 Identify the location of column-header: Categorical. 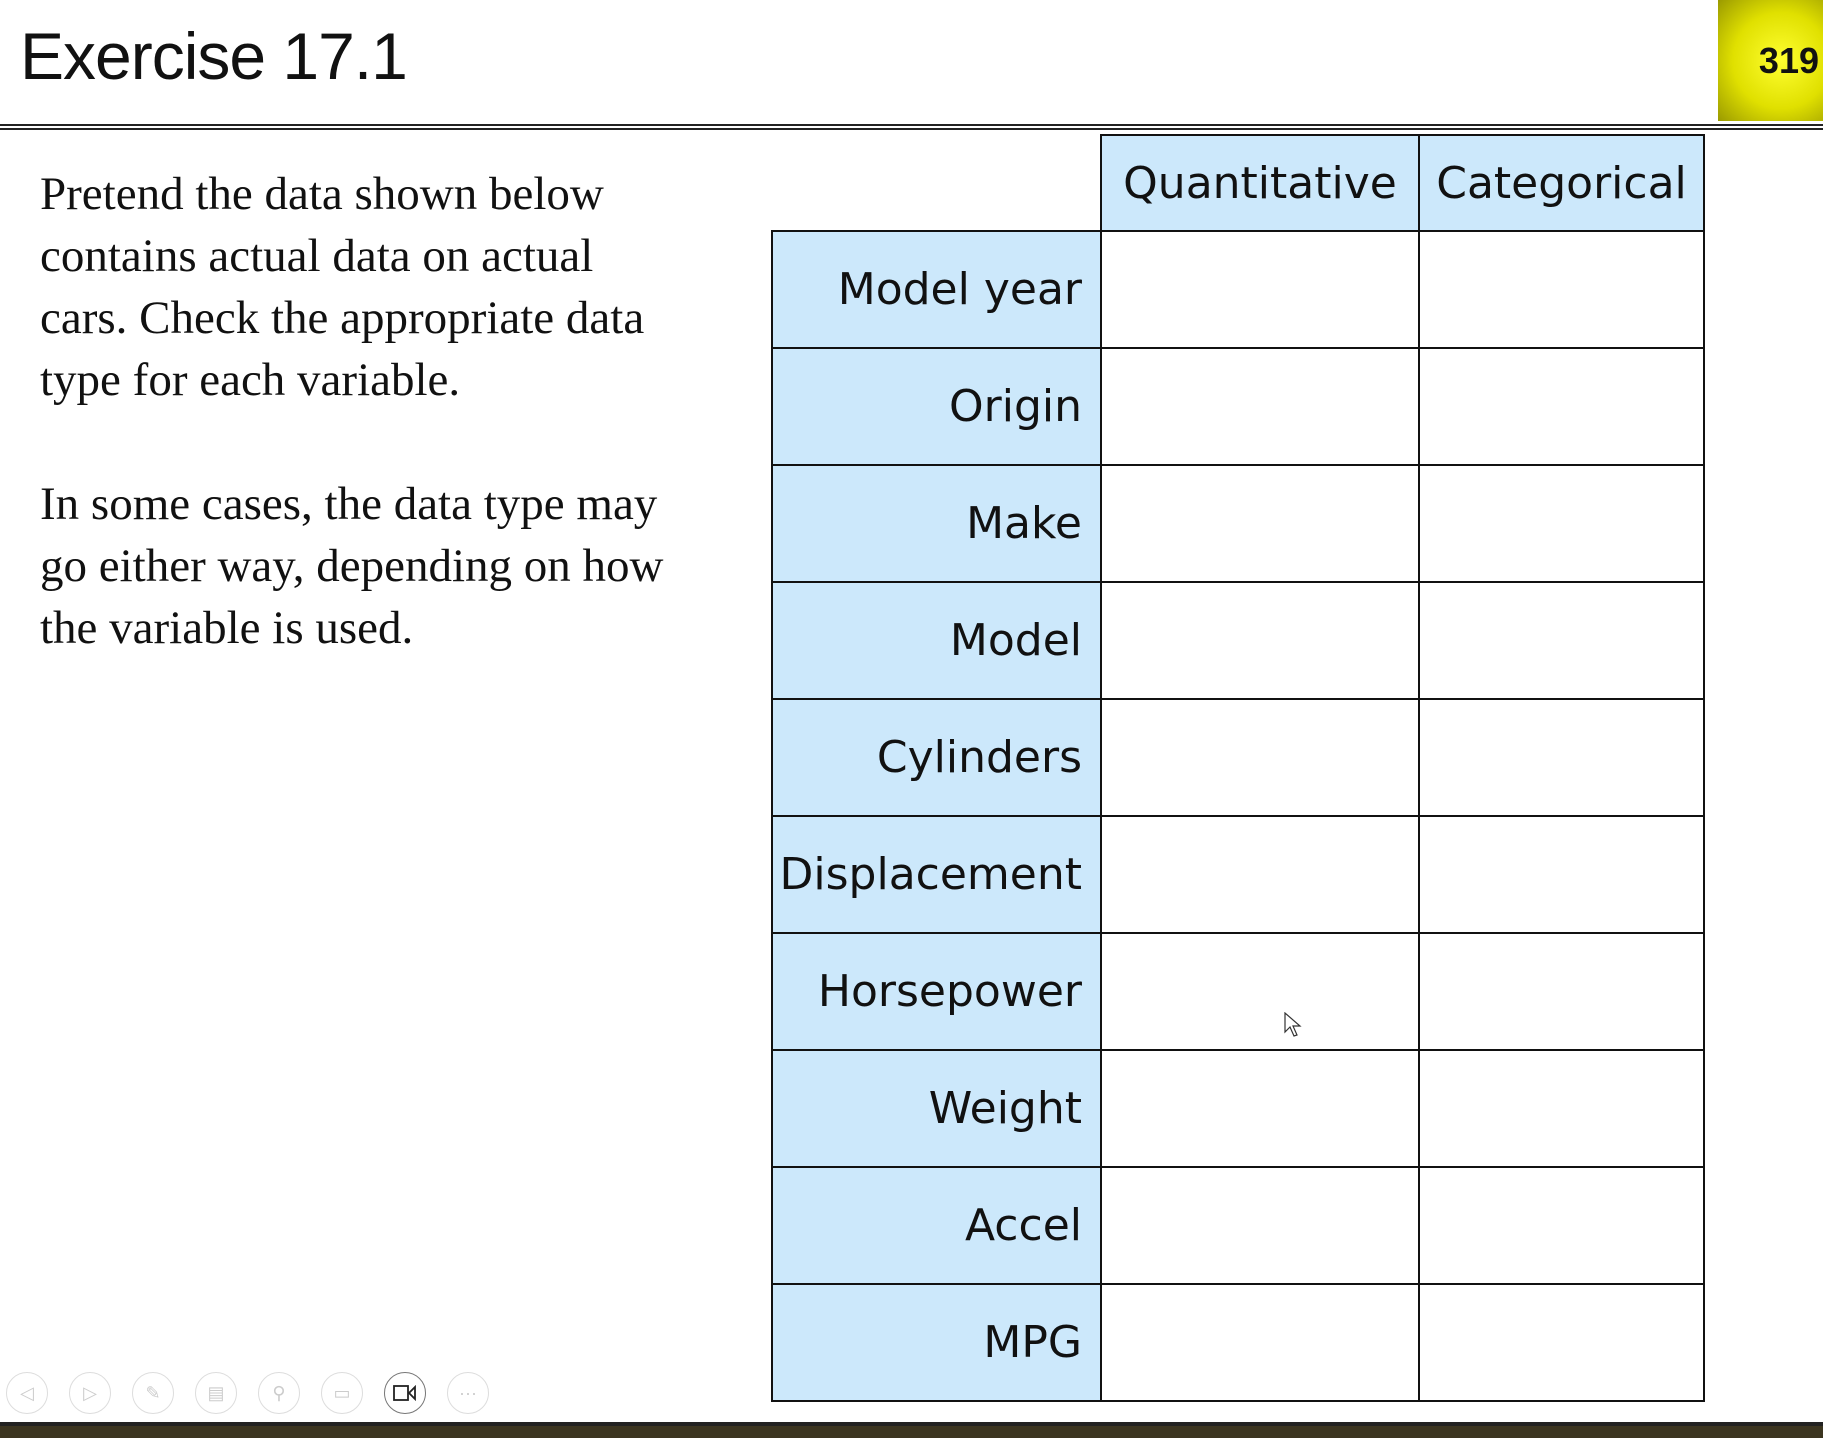
(1561, 183).